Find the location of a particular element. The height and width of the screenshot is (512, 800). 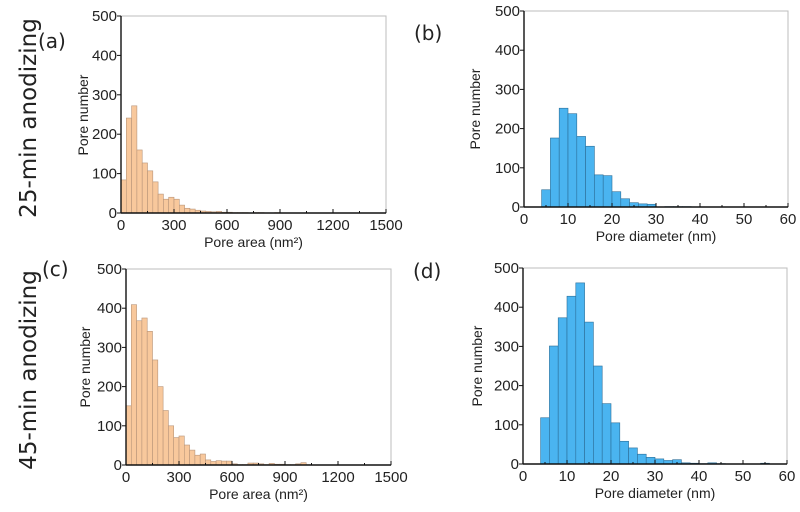

panel-label: (b) is located at coordinates (428, 33).